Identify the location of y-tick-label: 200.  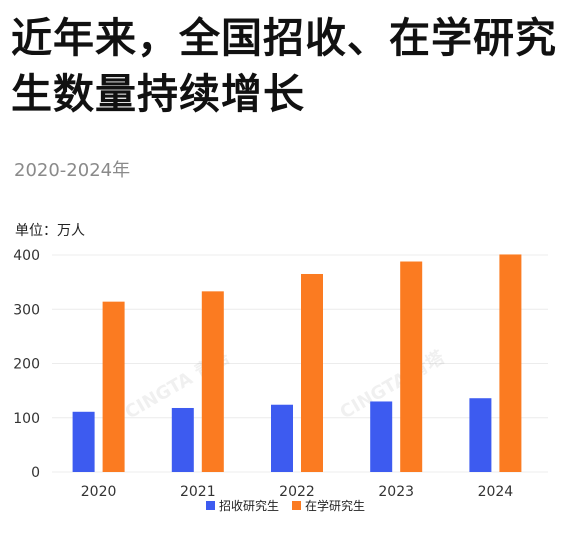
(26, 365).